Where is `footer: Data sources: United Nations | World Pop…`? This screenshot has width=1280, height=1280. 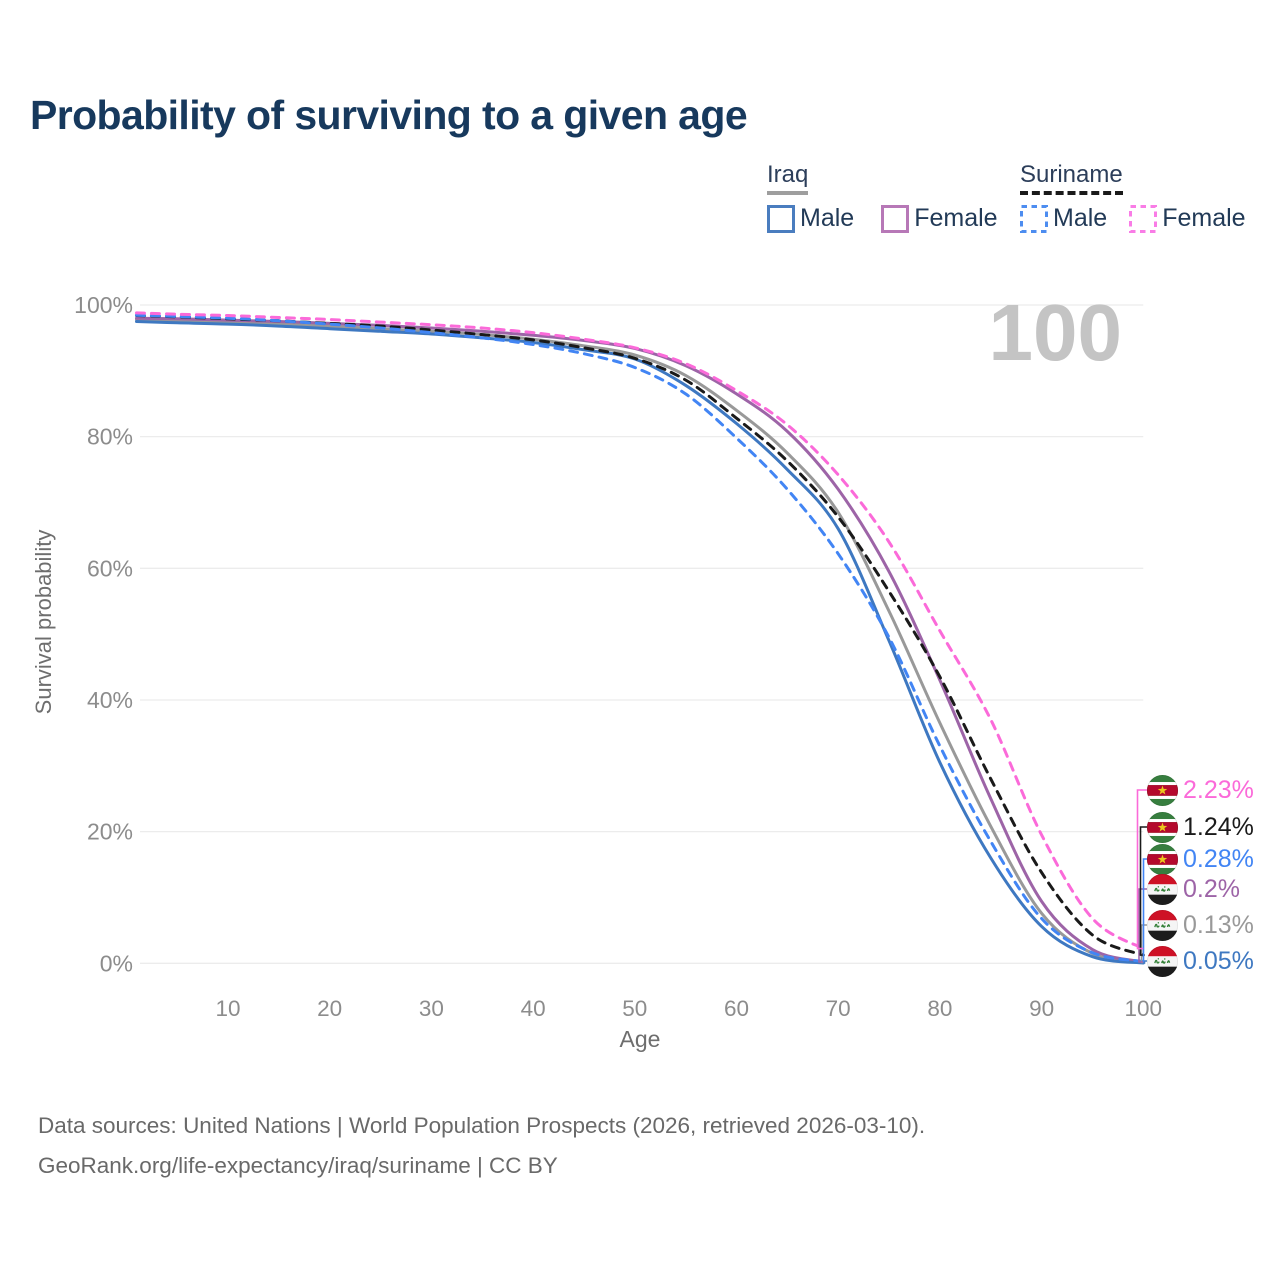 footer: Data sources: United Nations | World Pop… is located at coordinates (481, 1146).